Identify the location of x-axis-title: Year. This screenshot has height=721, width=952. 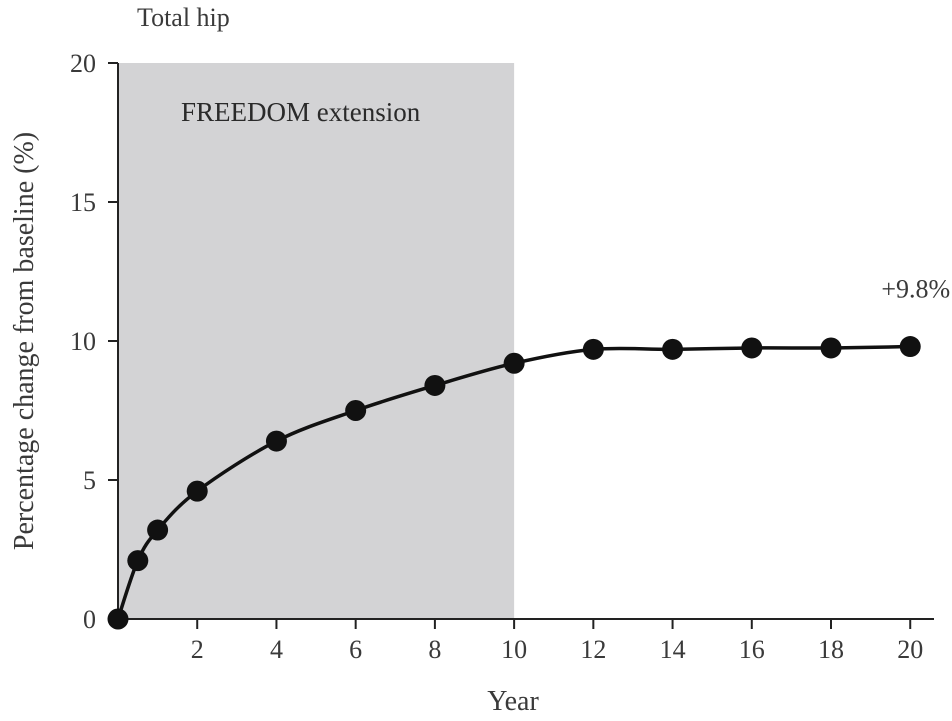
(513, 701).